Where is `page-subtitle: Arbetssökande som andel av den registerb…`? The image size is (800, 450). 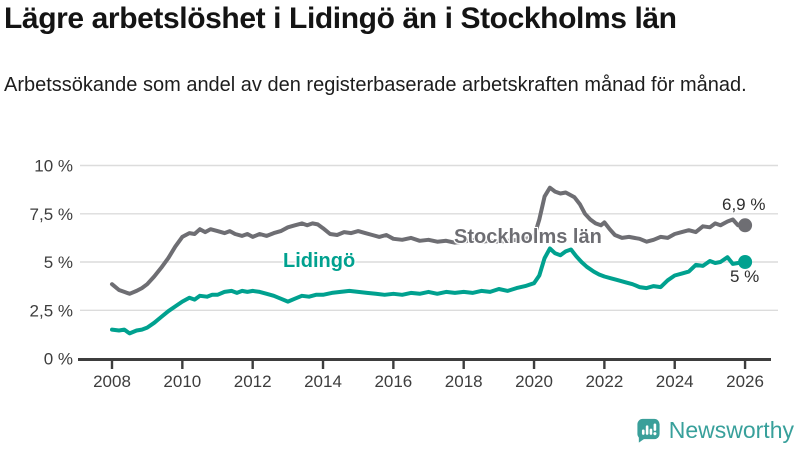
page-subtitle: Arbetssökande som andel av den registerb… is located at coordinates (375, 85).